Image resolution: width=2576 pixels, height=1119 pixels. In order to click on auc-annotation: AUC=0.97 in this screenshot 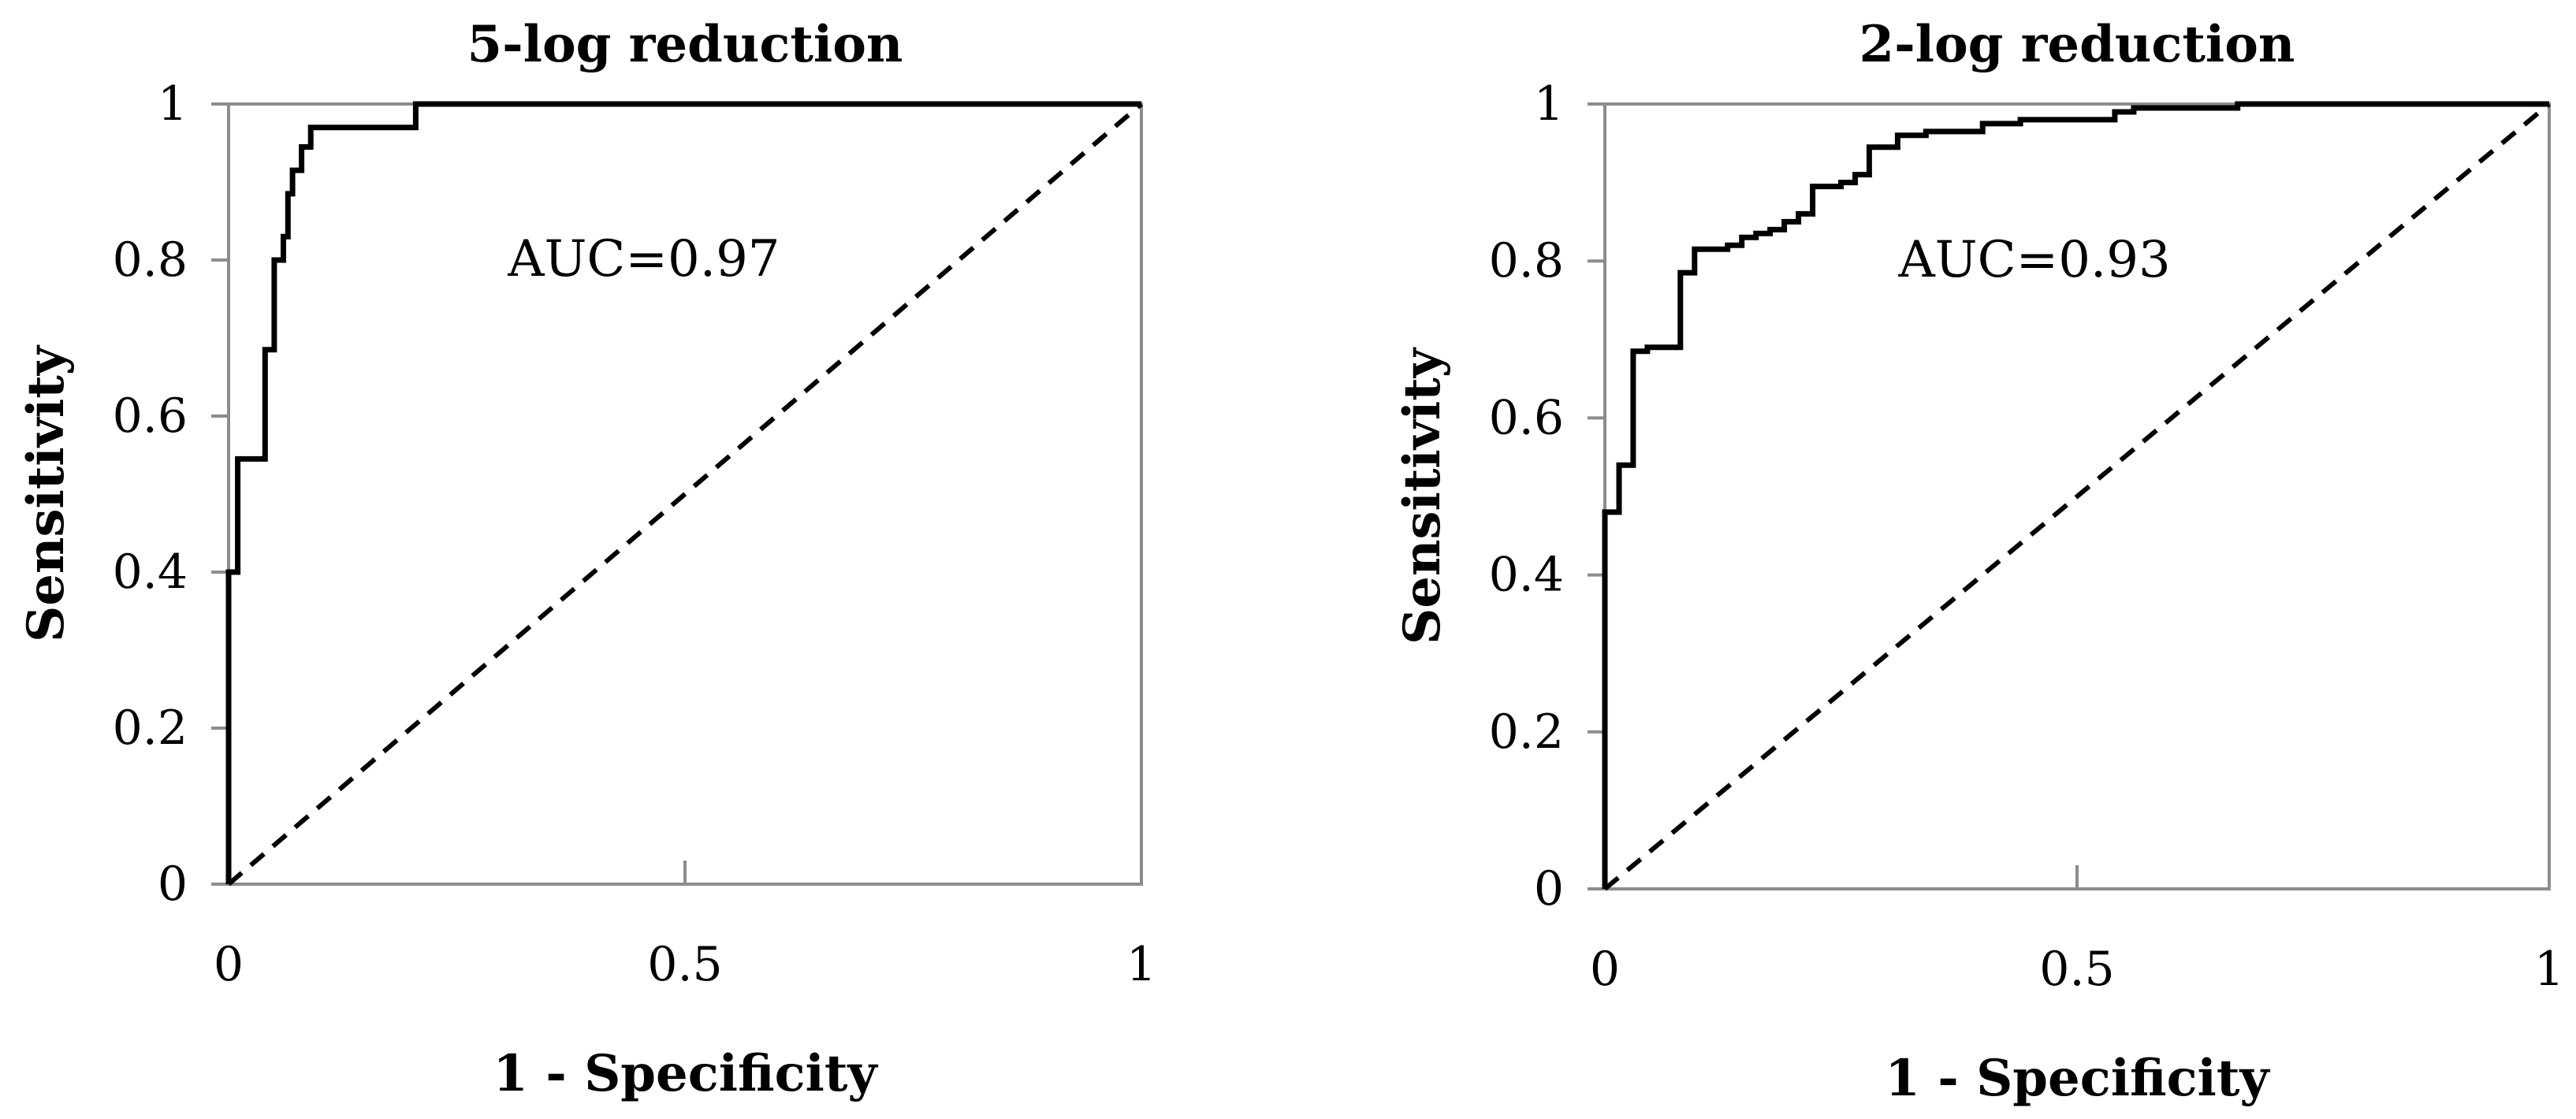, I will do `click(643, 259)`.